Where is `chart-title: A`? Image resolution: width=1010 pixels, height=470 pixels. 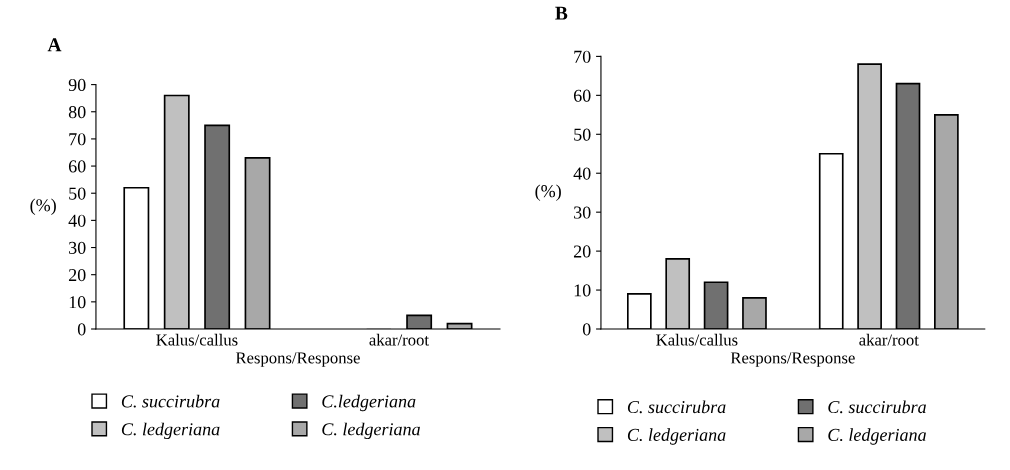
chart-title: A is located at coordinates (54, 45).